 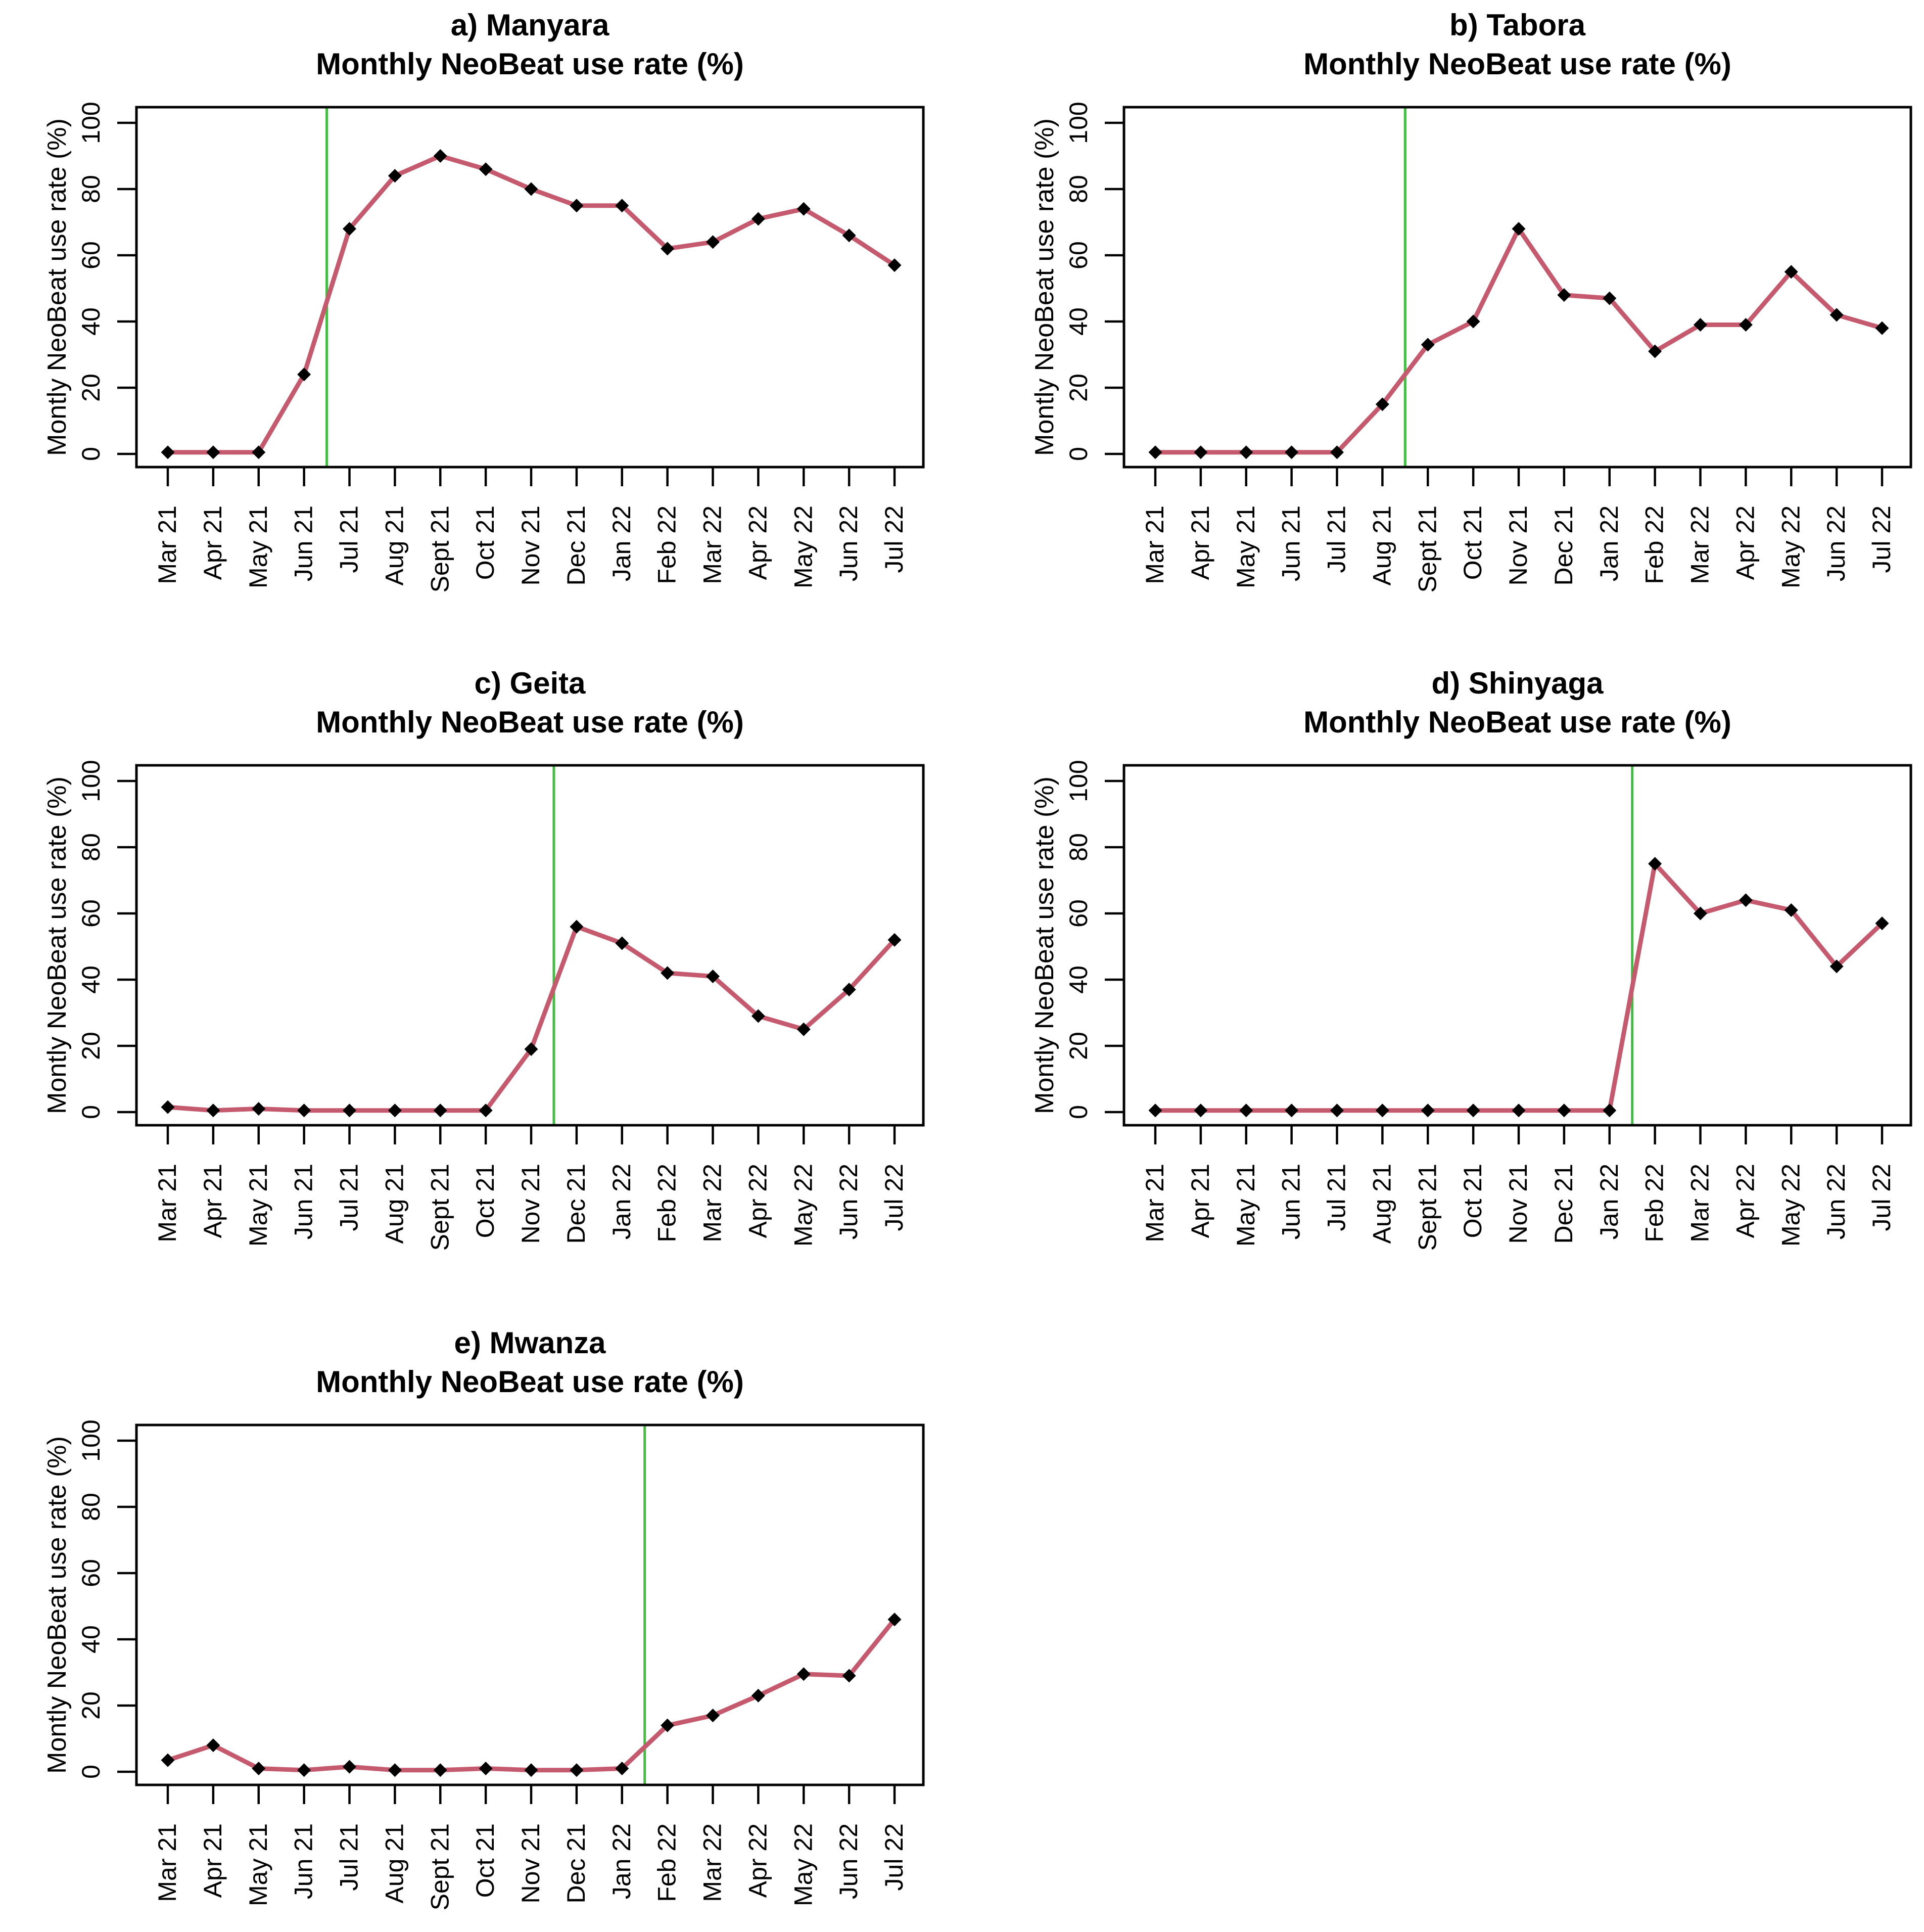 What do you see at coordinates (394, 1204) in the screenshot?
I see `x-tick-label: Aug 21` at bounding box center [394, 1204].